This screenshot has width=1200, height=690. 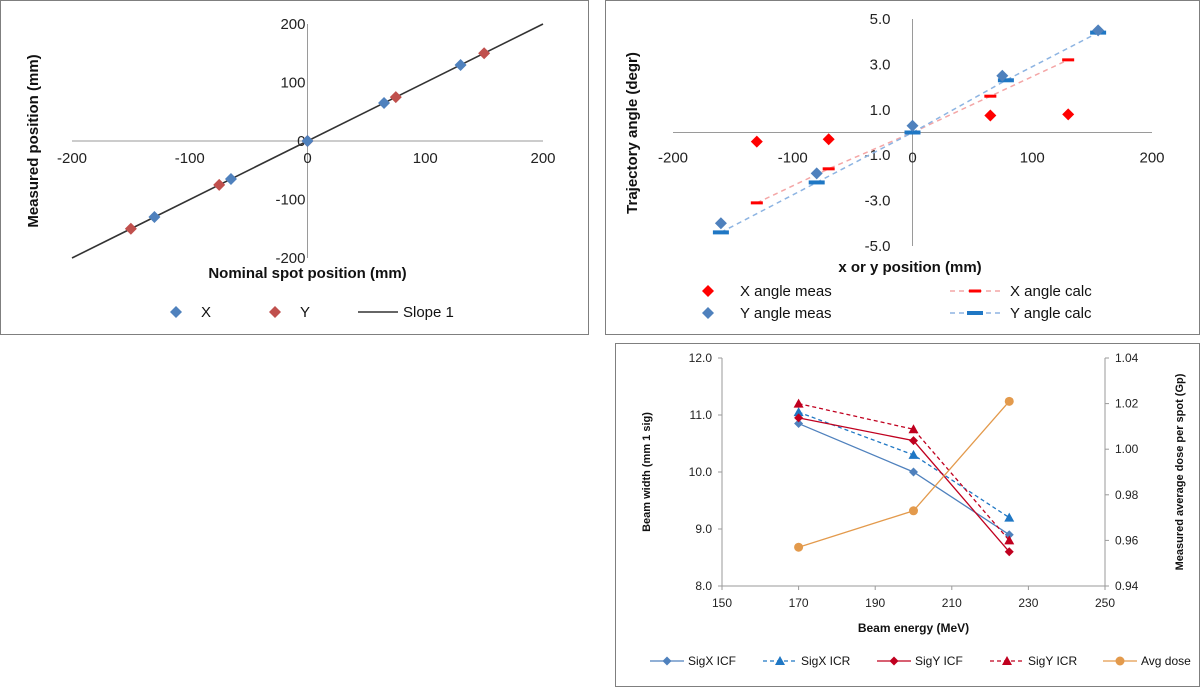 What do you see at coordinates (176, 312) in the screenshot?
I see `legend-x-marker` at bounding box center [176, 312].